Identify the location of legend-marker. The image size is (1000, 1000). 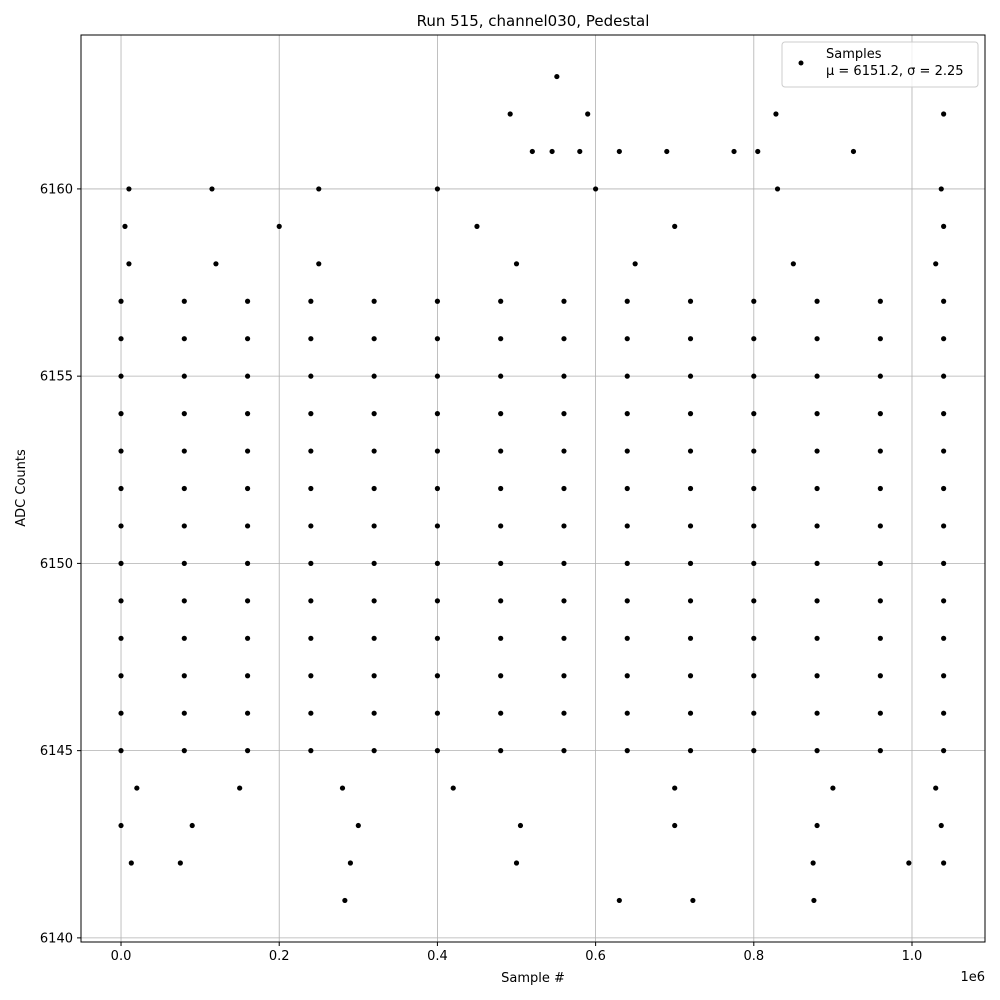
(801, 63).